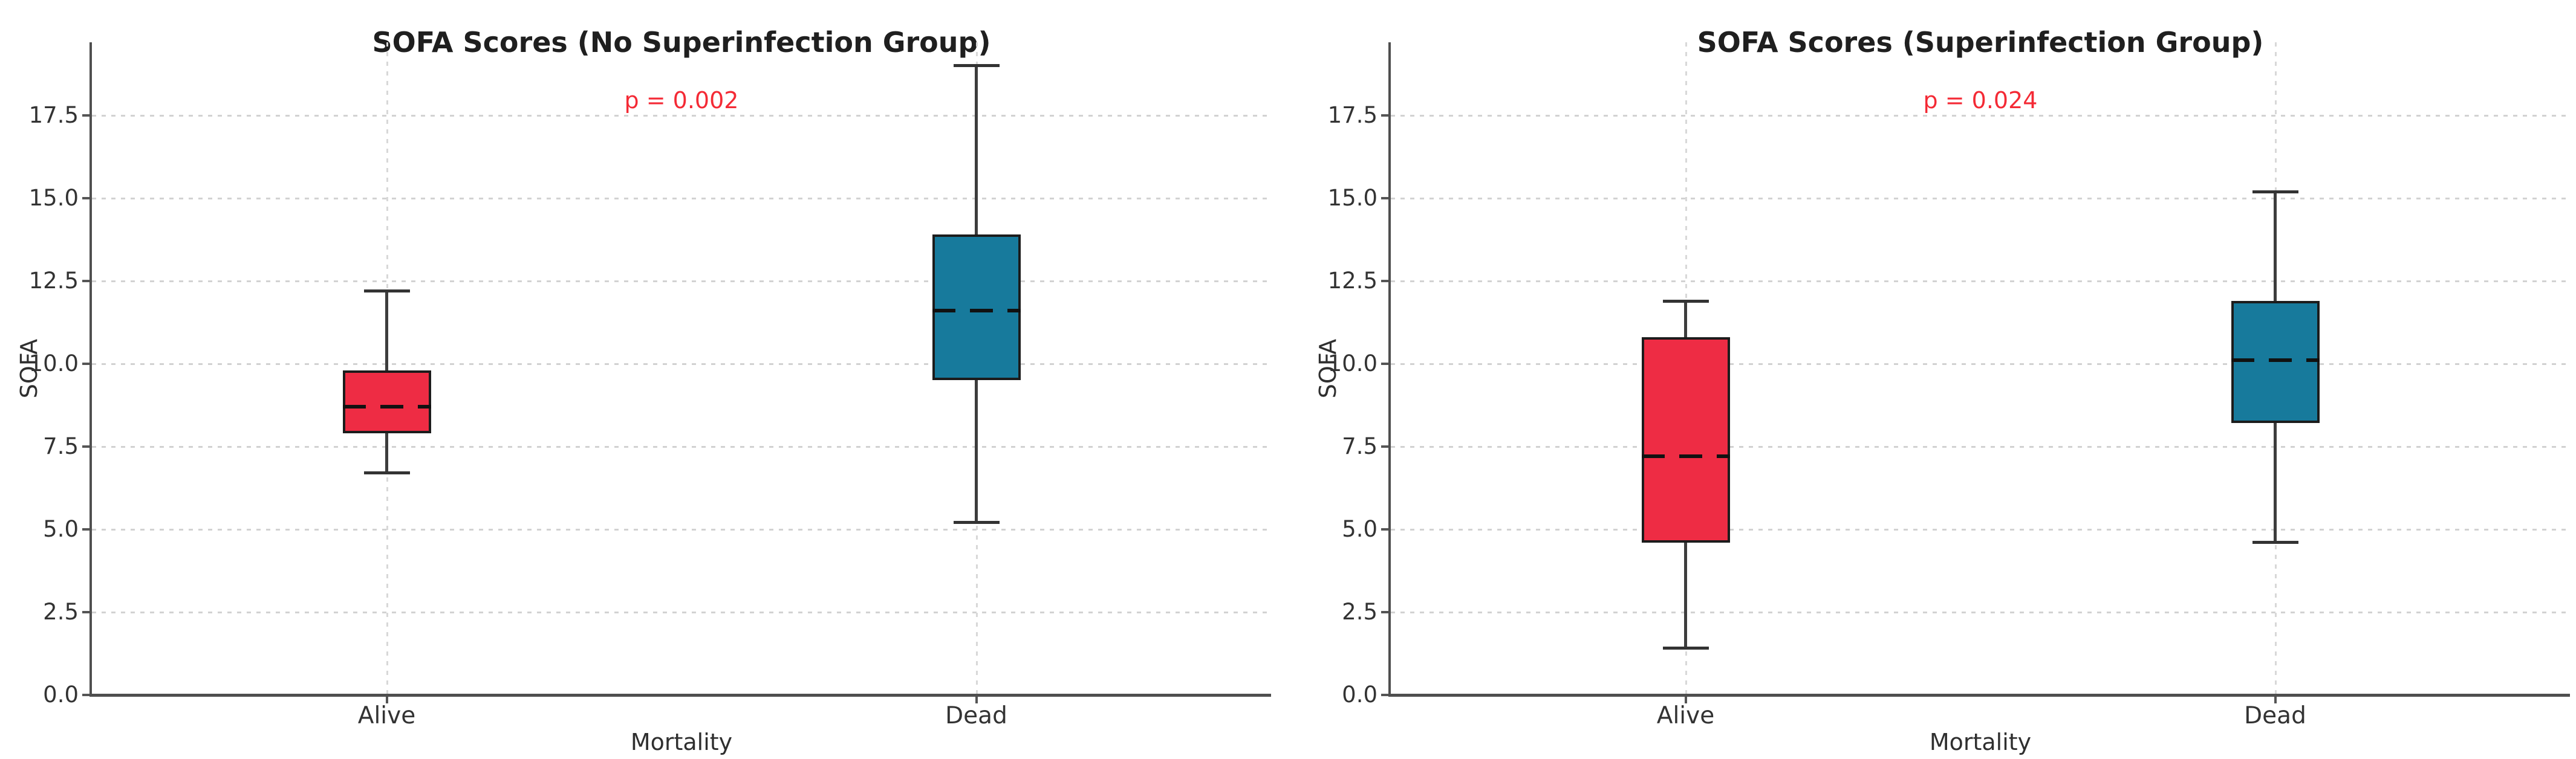  I want to click on chart-title: SOFA Scores (No Superinfection Group), so click(682, 42).